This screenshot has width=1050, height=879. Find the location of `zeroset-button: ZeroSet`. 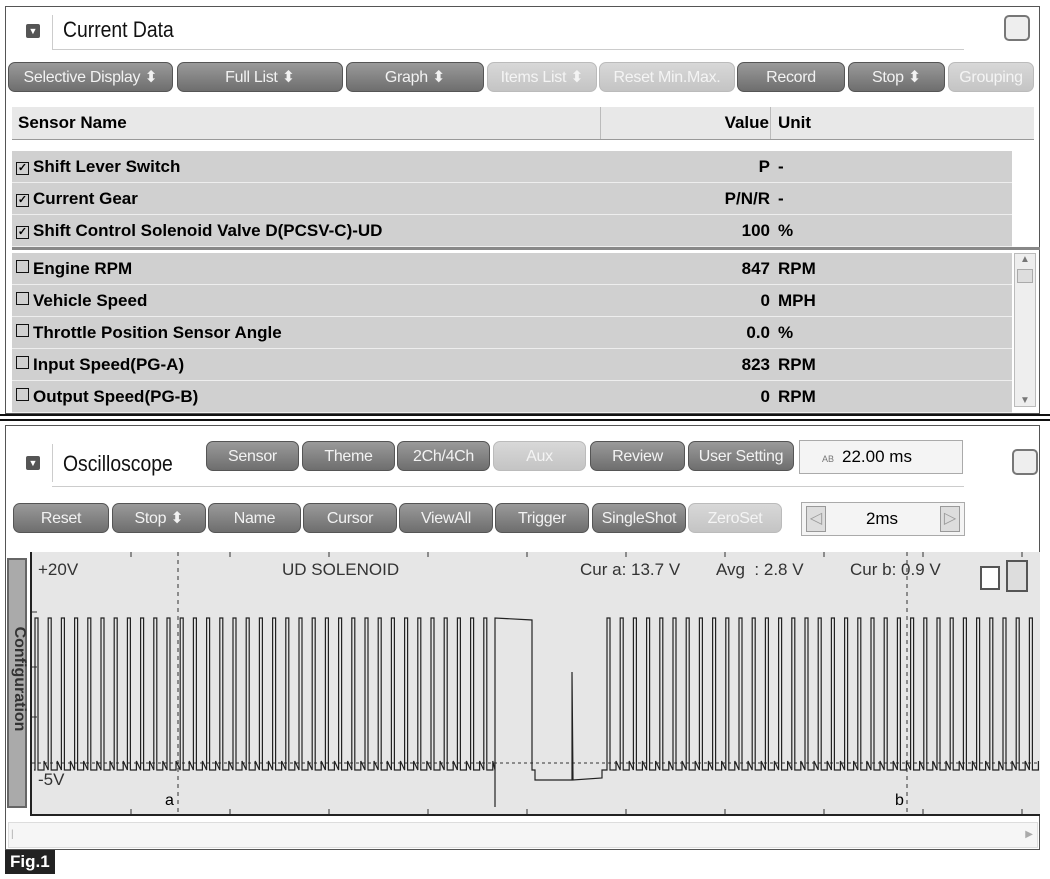

zeroset-button: ZeroSet is located at coordinates (735, 518).